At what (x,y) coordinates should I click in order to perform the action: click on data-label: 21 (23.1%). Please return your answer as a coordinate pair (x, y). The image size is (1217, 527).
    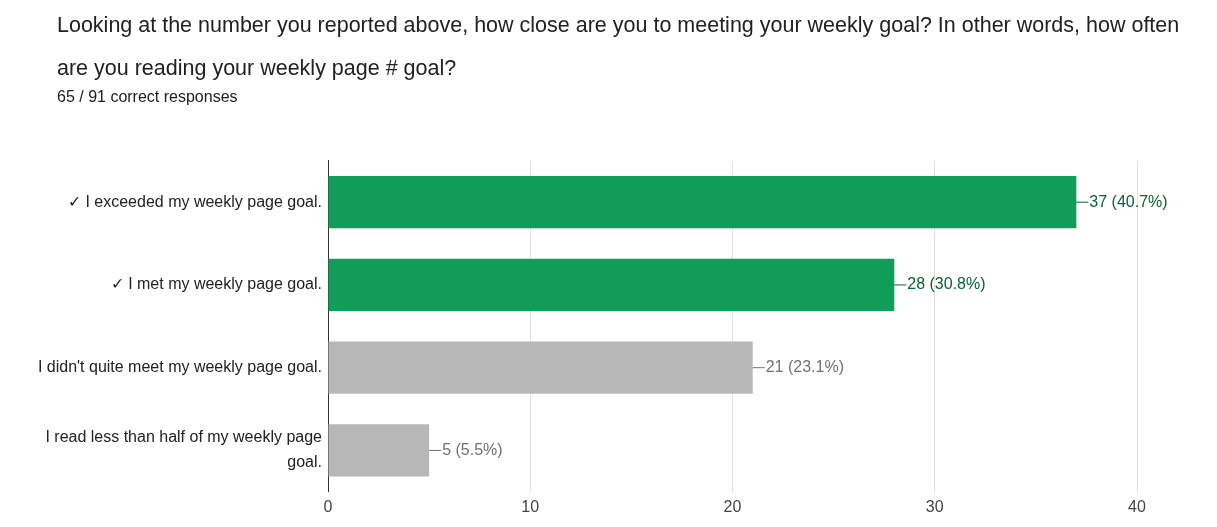
    Looking at the image, I should click on (804, 367).